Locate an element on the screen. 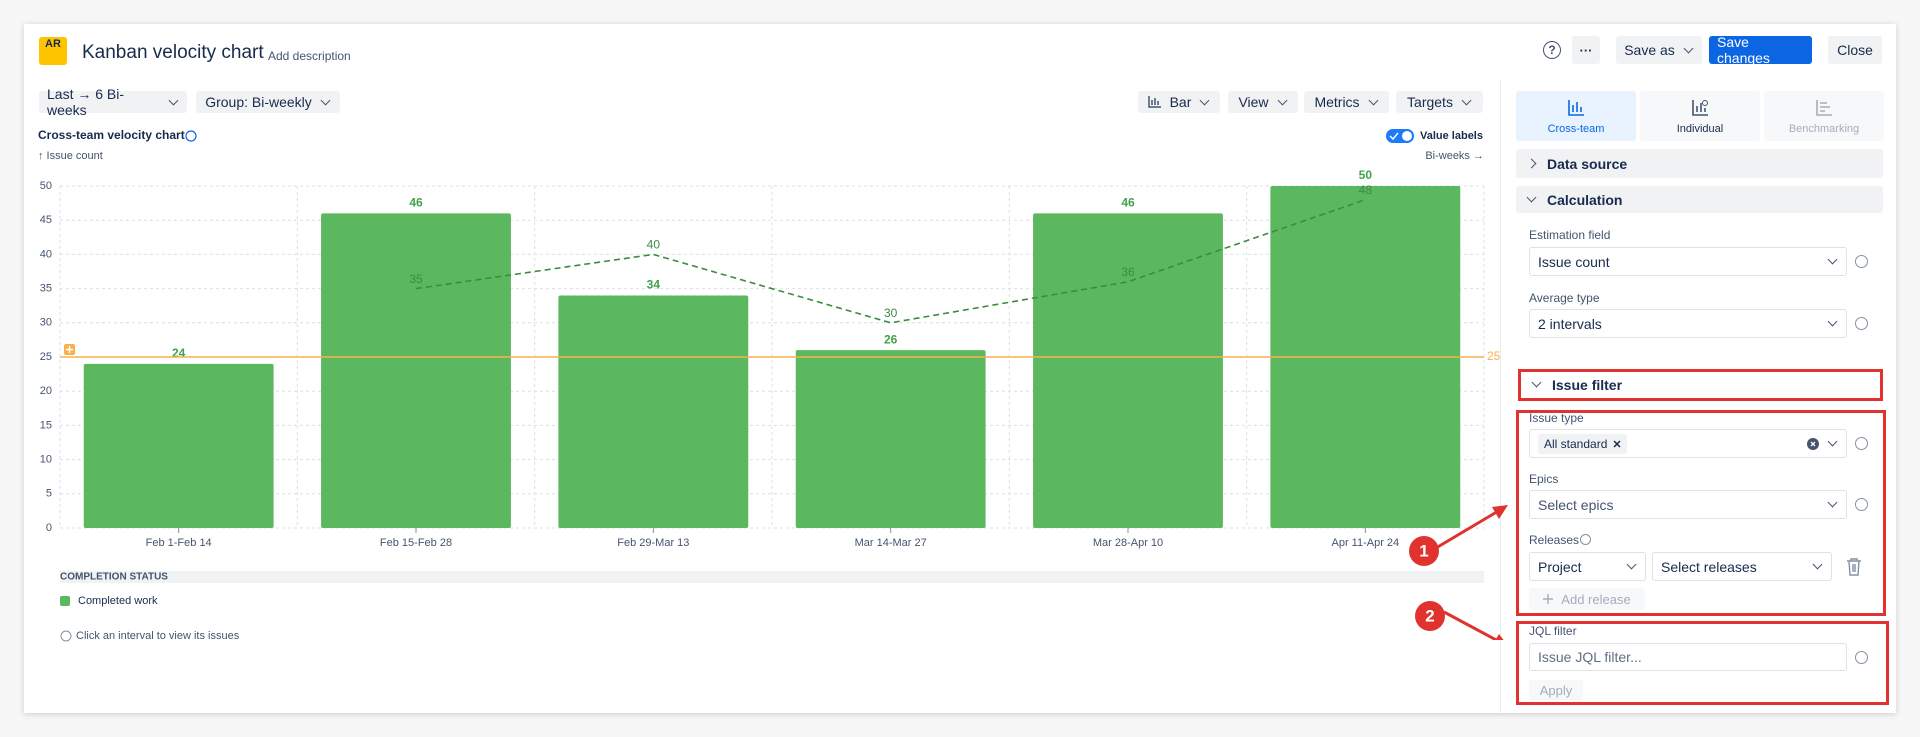  y-tick-label: 20 is located at coordinates (46, 391).